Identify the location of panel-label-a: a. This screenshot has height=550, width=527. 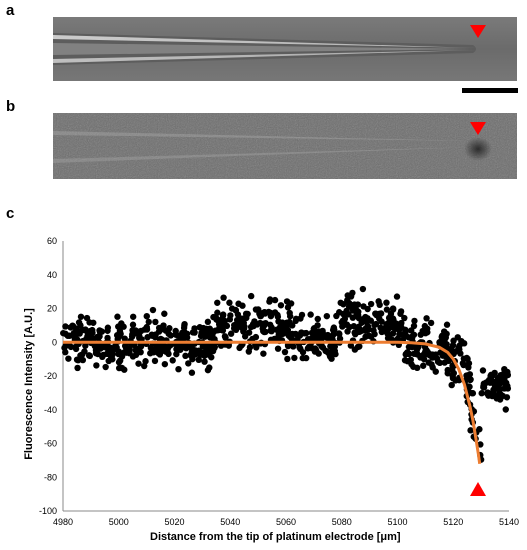
(10, 10).